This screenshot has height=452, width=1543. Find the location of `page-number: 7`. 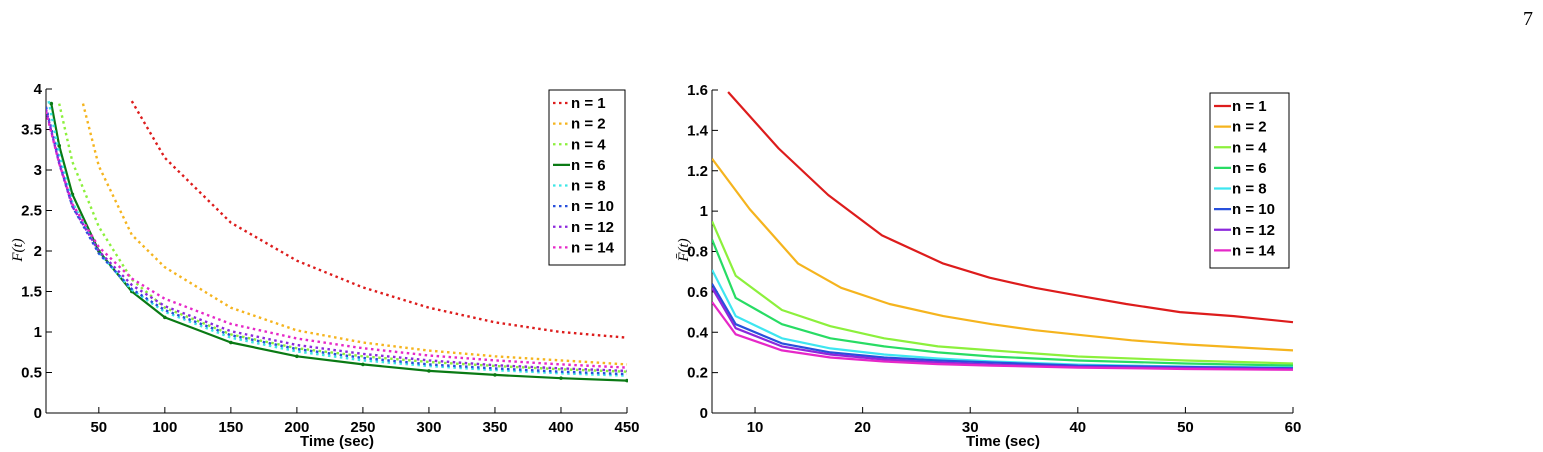

page-number: 7 is located at coordinates (1528, 19).